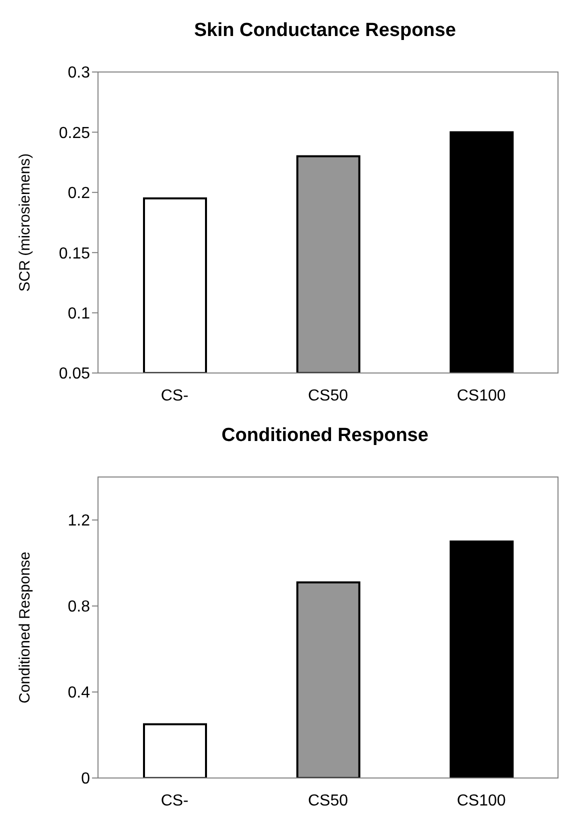 Image resolution: width=562 pixels, height=826 pixels. Describe the element at coordinates (325, 436) in the screenshot. I see `chart-title: Conditioned Response` at that location.